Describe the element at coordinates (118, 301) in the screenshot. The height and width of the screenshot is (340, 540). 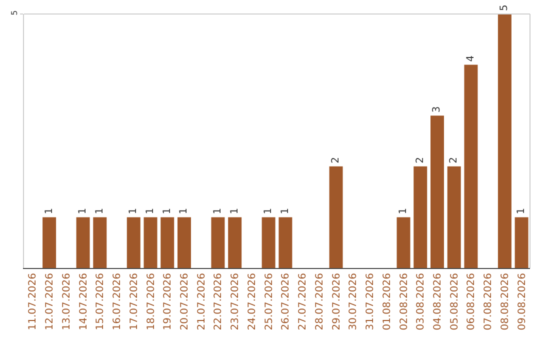
I see `x-tick-label: 16.07.2026` at that location.